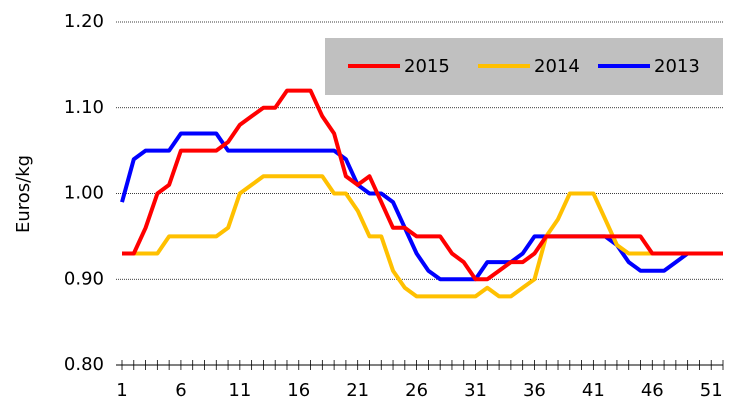  What do you see at coordinates (711, 390) in the screenshot?
I see `x-tick-label: 51` at bounding box center [711, 390].